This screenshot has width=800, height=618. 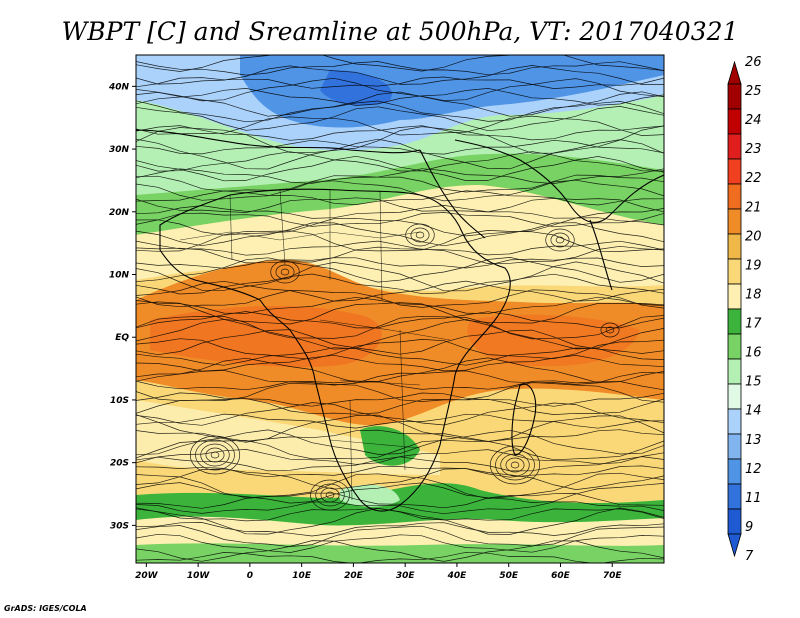 I want to click on colorbar-label: 14, so click(x=753, y=411).